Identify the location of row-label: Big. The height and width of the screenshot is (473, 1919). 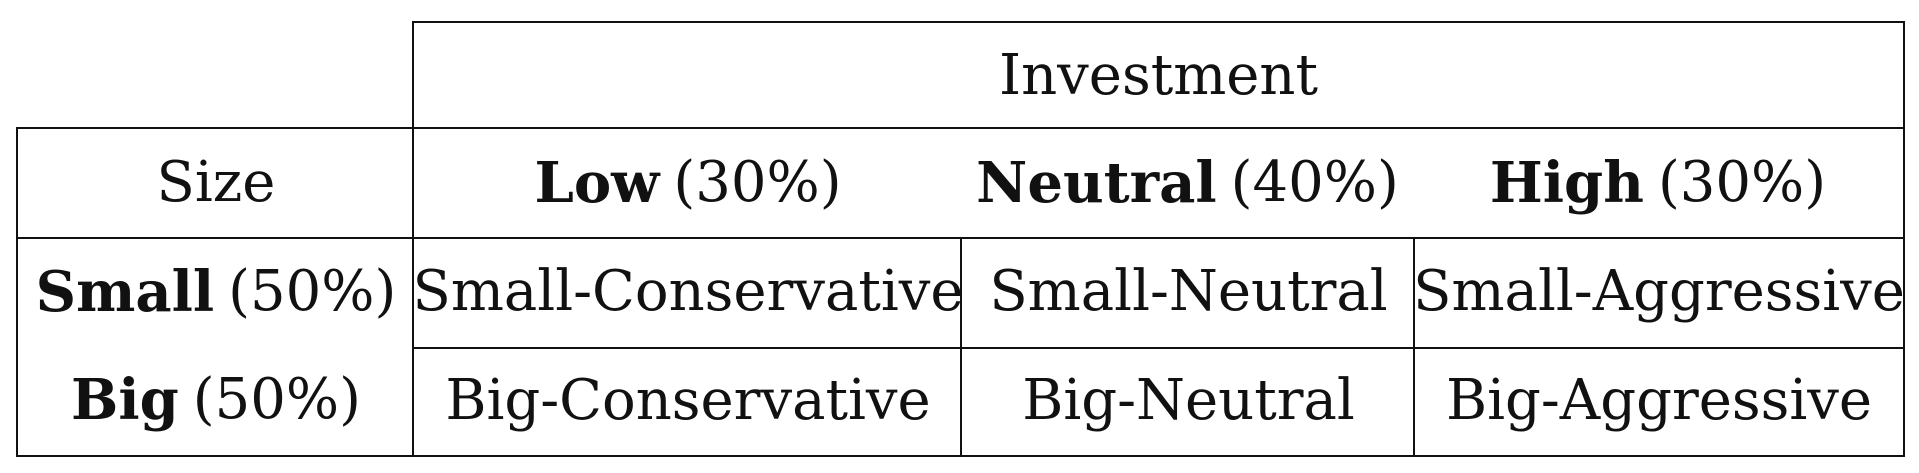
(125, 400).